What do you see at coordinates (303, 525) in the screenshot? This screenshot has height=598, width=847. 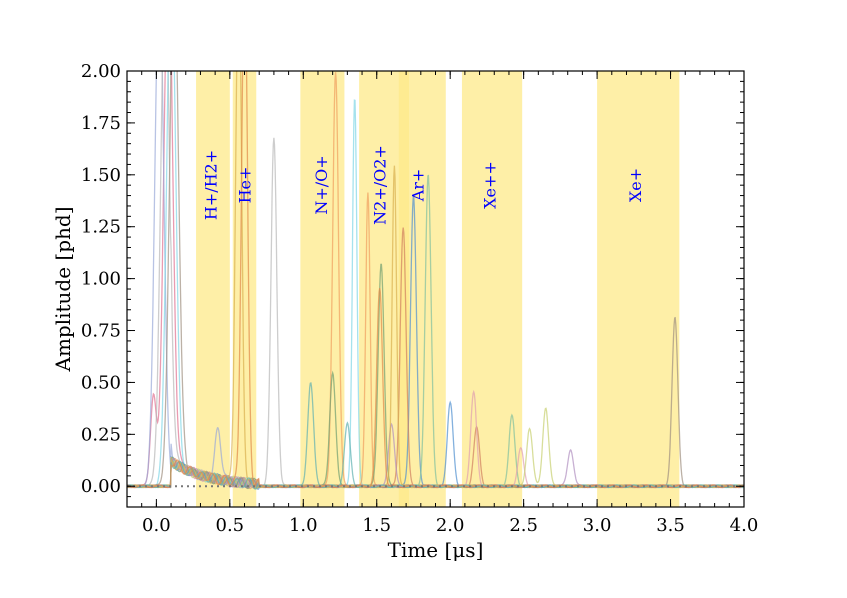 I see `x-tick-label: 1.0` at bounding box center [303, 525].